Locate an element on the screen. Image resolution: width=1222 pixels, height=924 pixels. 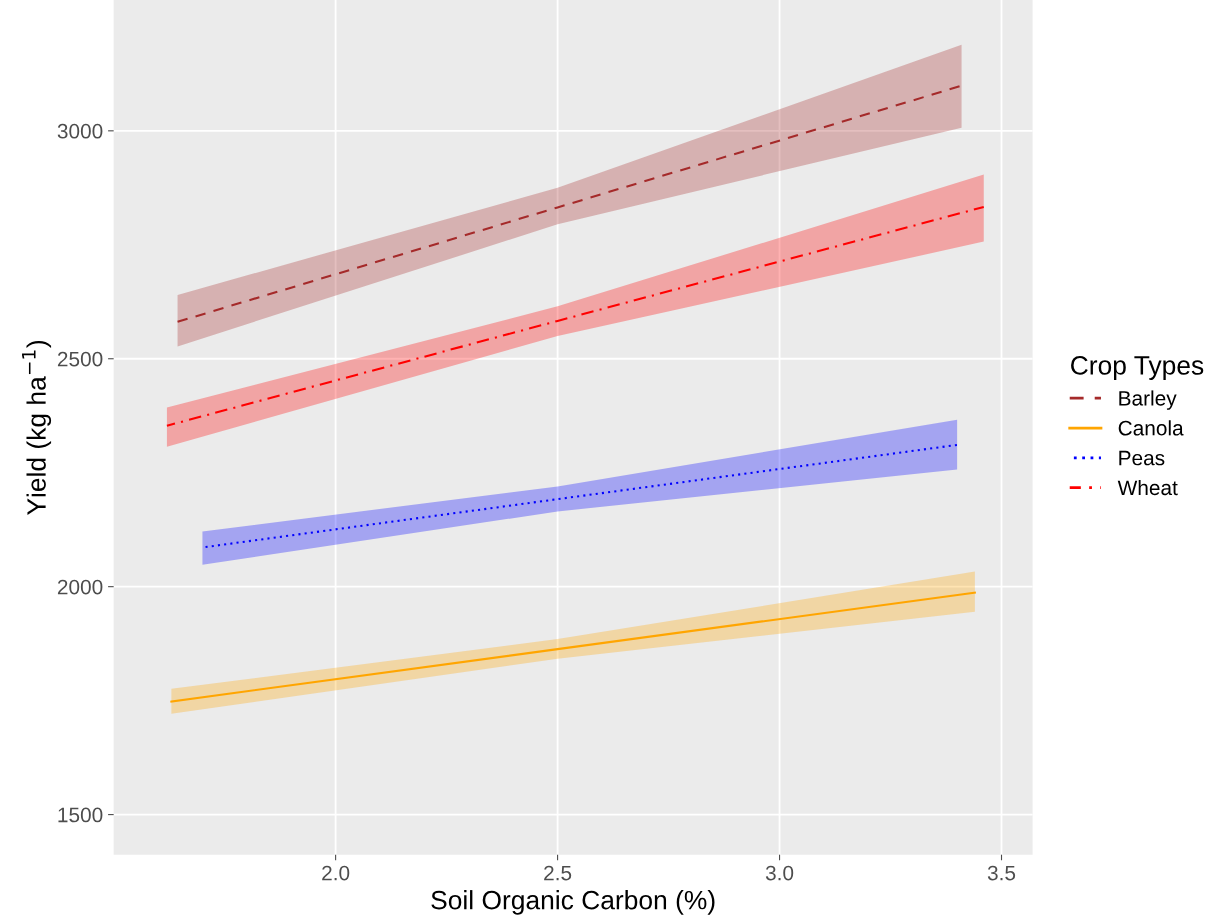
y-tick-label: 1500 is located at coordinates (80, 815).